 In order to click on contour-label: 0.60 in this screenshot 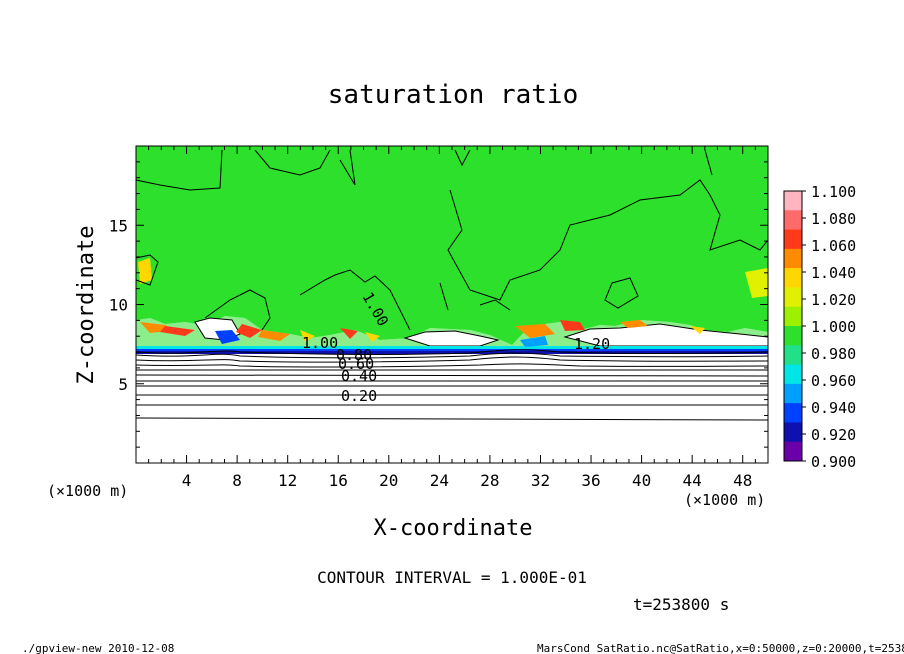, I will do `click(356, 364)`.